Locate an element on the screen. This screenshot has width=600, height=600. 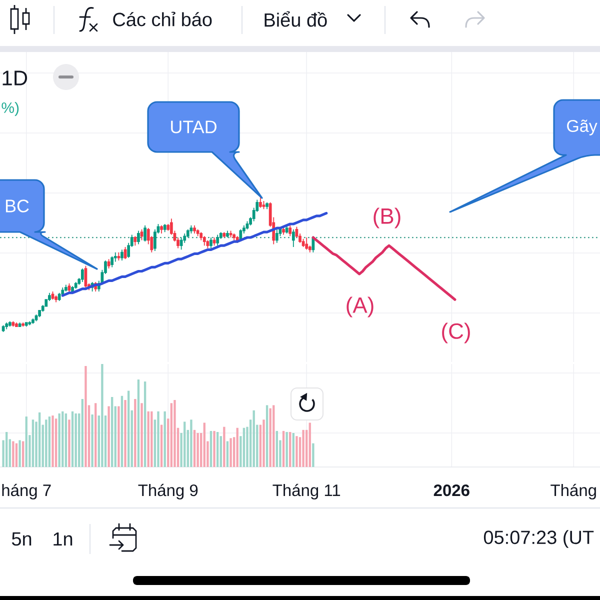
annotation: (C) is located at coordinates (456, 333).